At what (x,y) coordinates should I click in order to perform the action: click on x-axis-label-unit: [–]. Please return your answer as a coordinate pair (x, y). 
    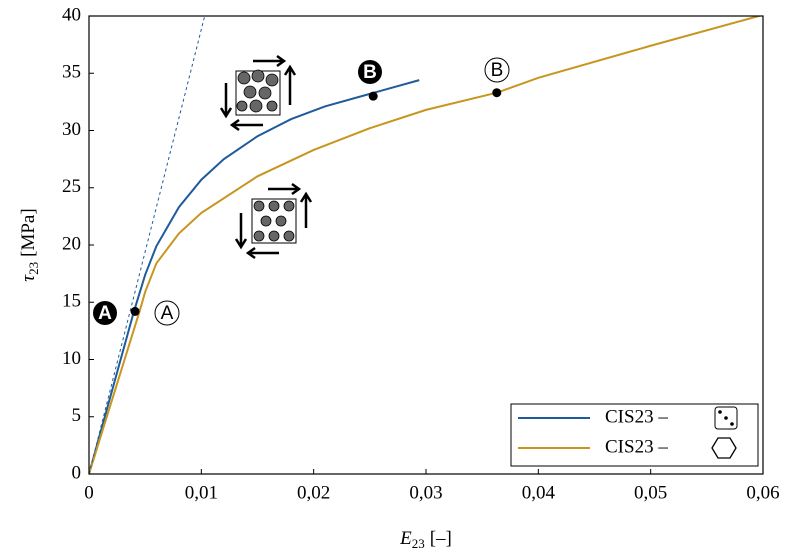
    Looking at the image, I should click on (441, 538).